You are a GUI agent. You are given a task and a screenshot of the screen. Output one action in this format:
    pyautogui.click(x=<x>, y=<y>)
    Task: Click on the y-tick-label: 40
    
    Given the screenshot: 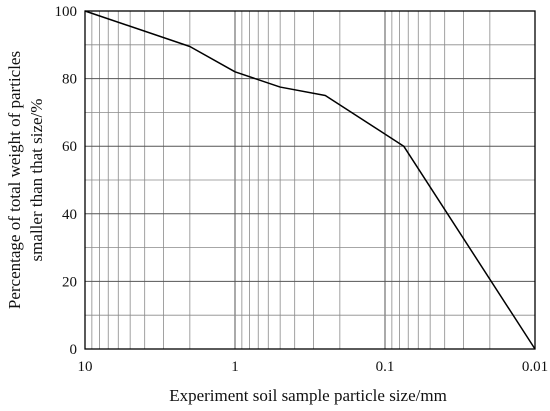 What is the action you would take?
    pyautogui.click(x=69, y=215)
    